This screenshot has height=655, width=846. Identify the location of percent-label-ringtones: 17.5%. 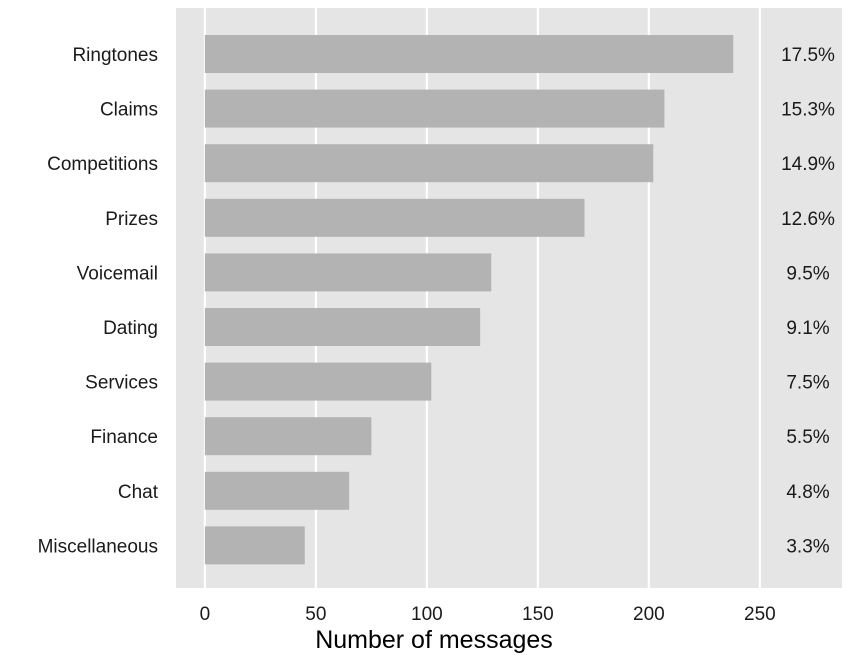
(808, 55).